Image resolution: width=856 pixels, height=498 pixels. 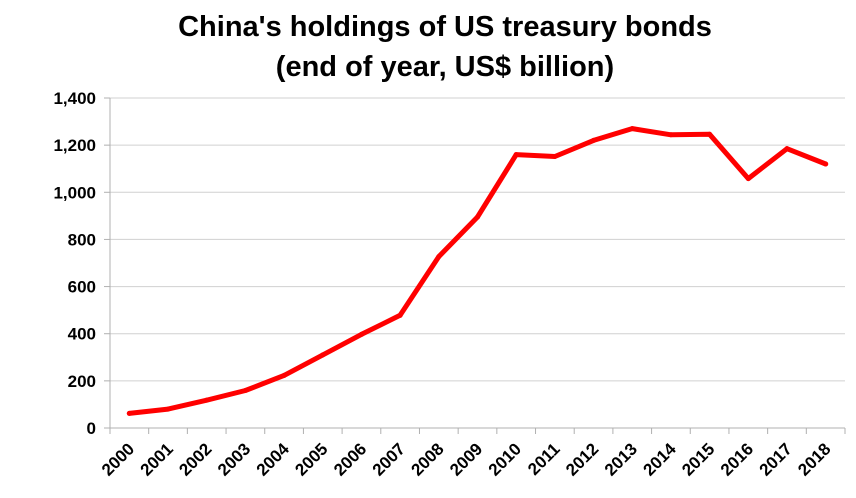 I want to click on chart-subtitle: (end of year, US$ billion), so click(x=445, y=67).